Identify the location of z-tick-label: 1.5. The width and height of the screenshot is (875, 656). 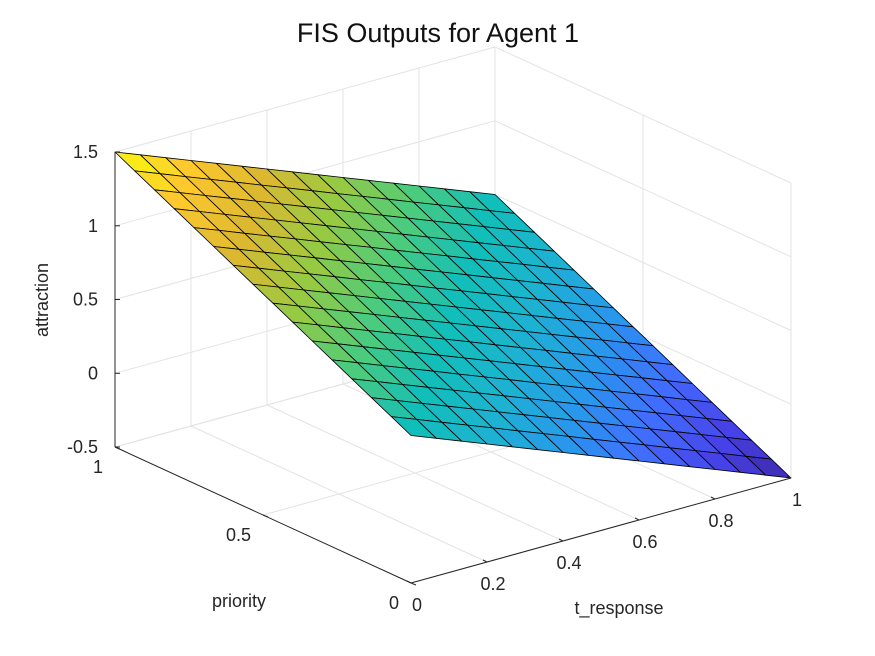
(85, 152).